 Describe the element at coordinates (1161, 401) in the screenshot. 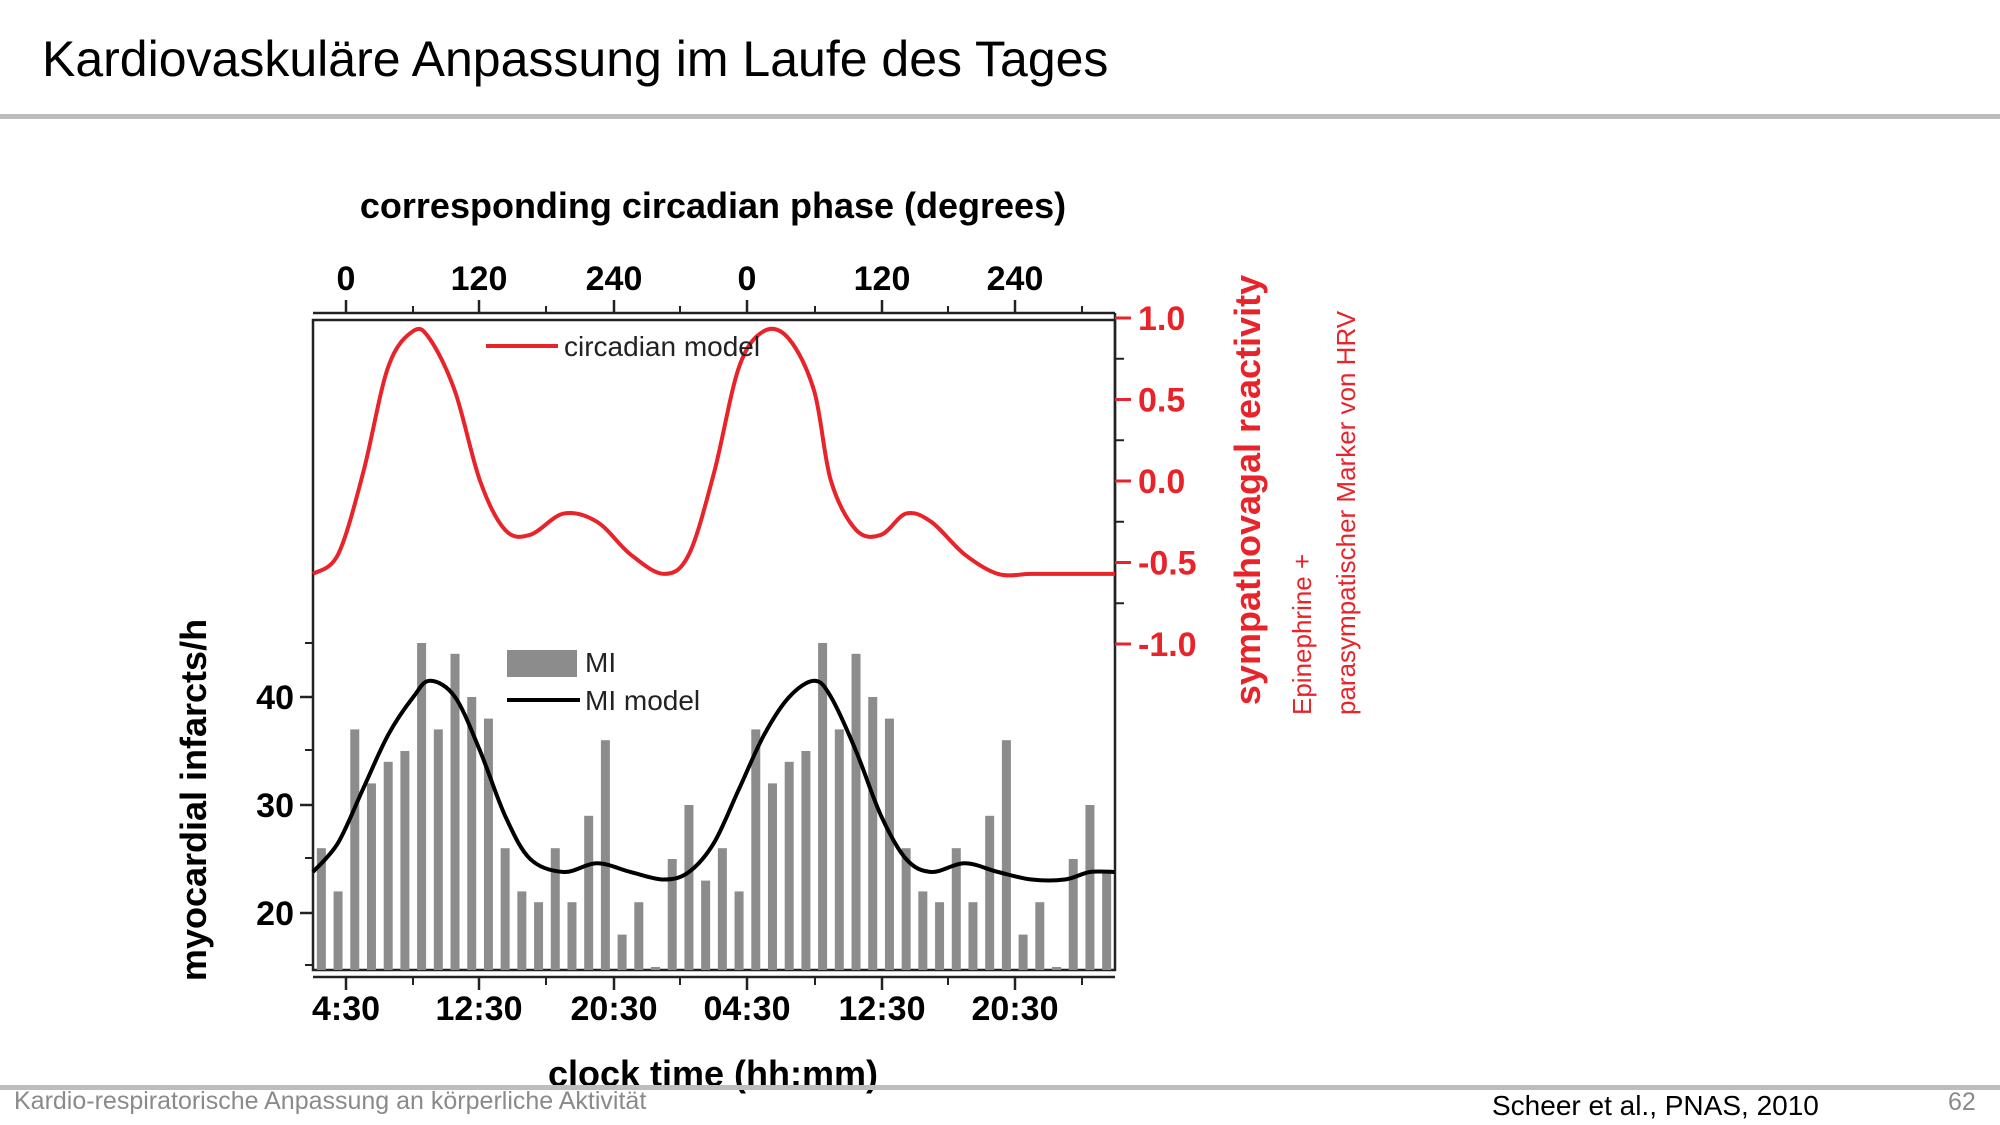

I see `right-axis-tick-label: 0.5` at that location.